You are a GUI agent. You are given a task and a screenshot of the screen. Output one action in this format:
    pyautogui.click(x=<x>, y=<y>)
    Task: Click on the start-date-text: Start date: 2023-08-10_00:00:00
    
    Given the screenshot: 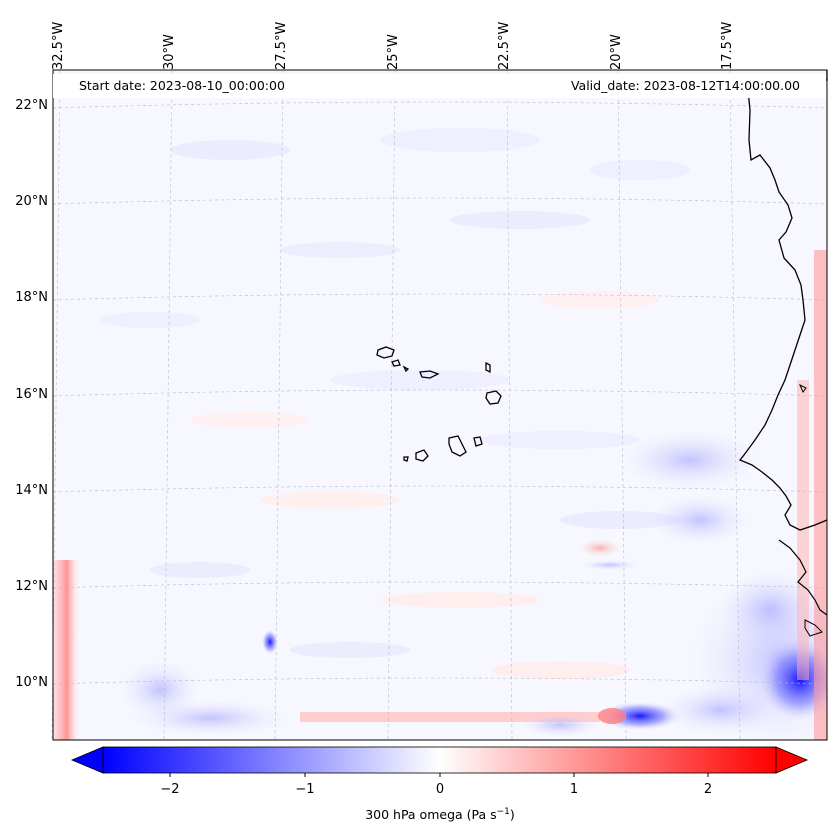 What is the action you would take?
    pyautogui.click(x=182, y=85)
    